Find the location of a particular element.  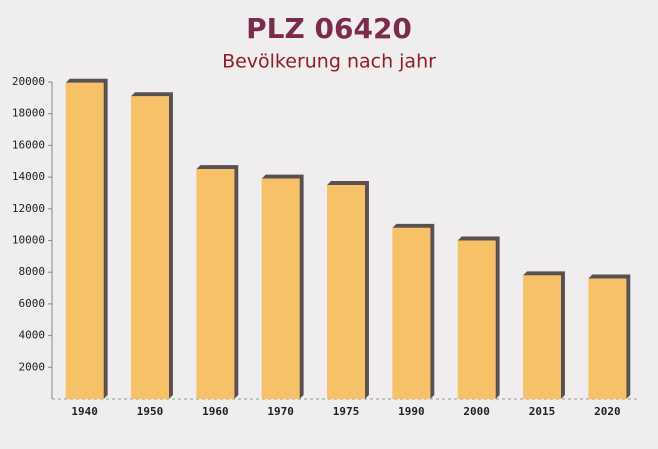

x-tick-label: 2000 is located at coordinates (476, 411).